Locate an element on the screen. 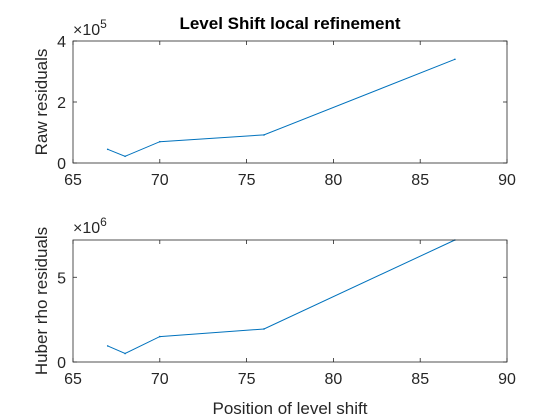 This screenshot has height=420, width=560. y-axis-label-bottom: Huber rho residuals is located at coordinates (41, 301).